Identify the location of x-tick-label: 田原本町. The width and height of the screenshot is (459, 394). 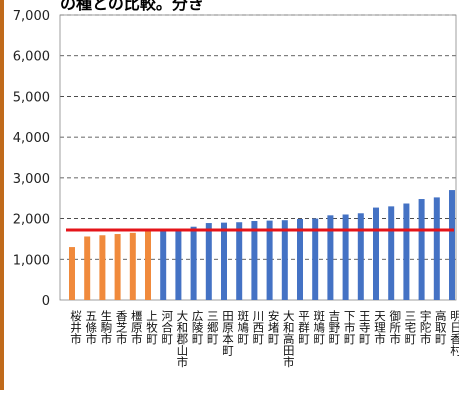
(228, 333).